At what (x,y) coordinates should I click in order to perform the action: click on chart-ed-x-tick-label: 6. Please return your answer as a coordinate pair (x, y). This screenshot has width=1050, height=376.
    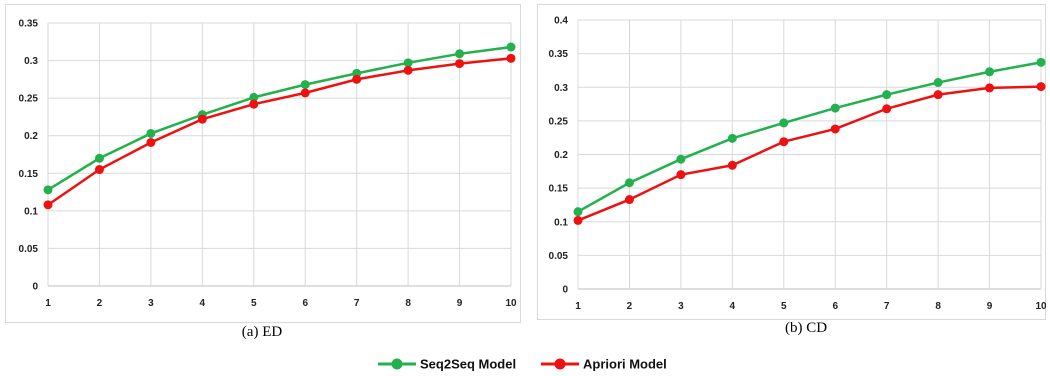
    Looking at the image, I should click on (305, 303).